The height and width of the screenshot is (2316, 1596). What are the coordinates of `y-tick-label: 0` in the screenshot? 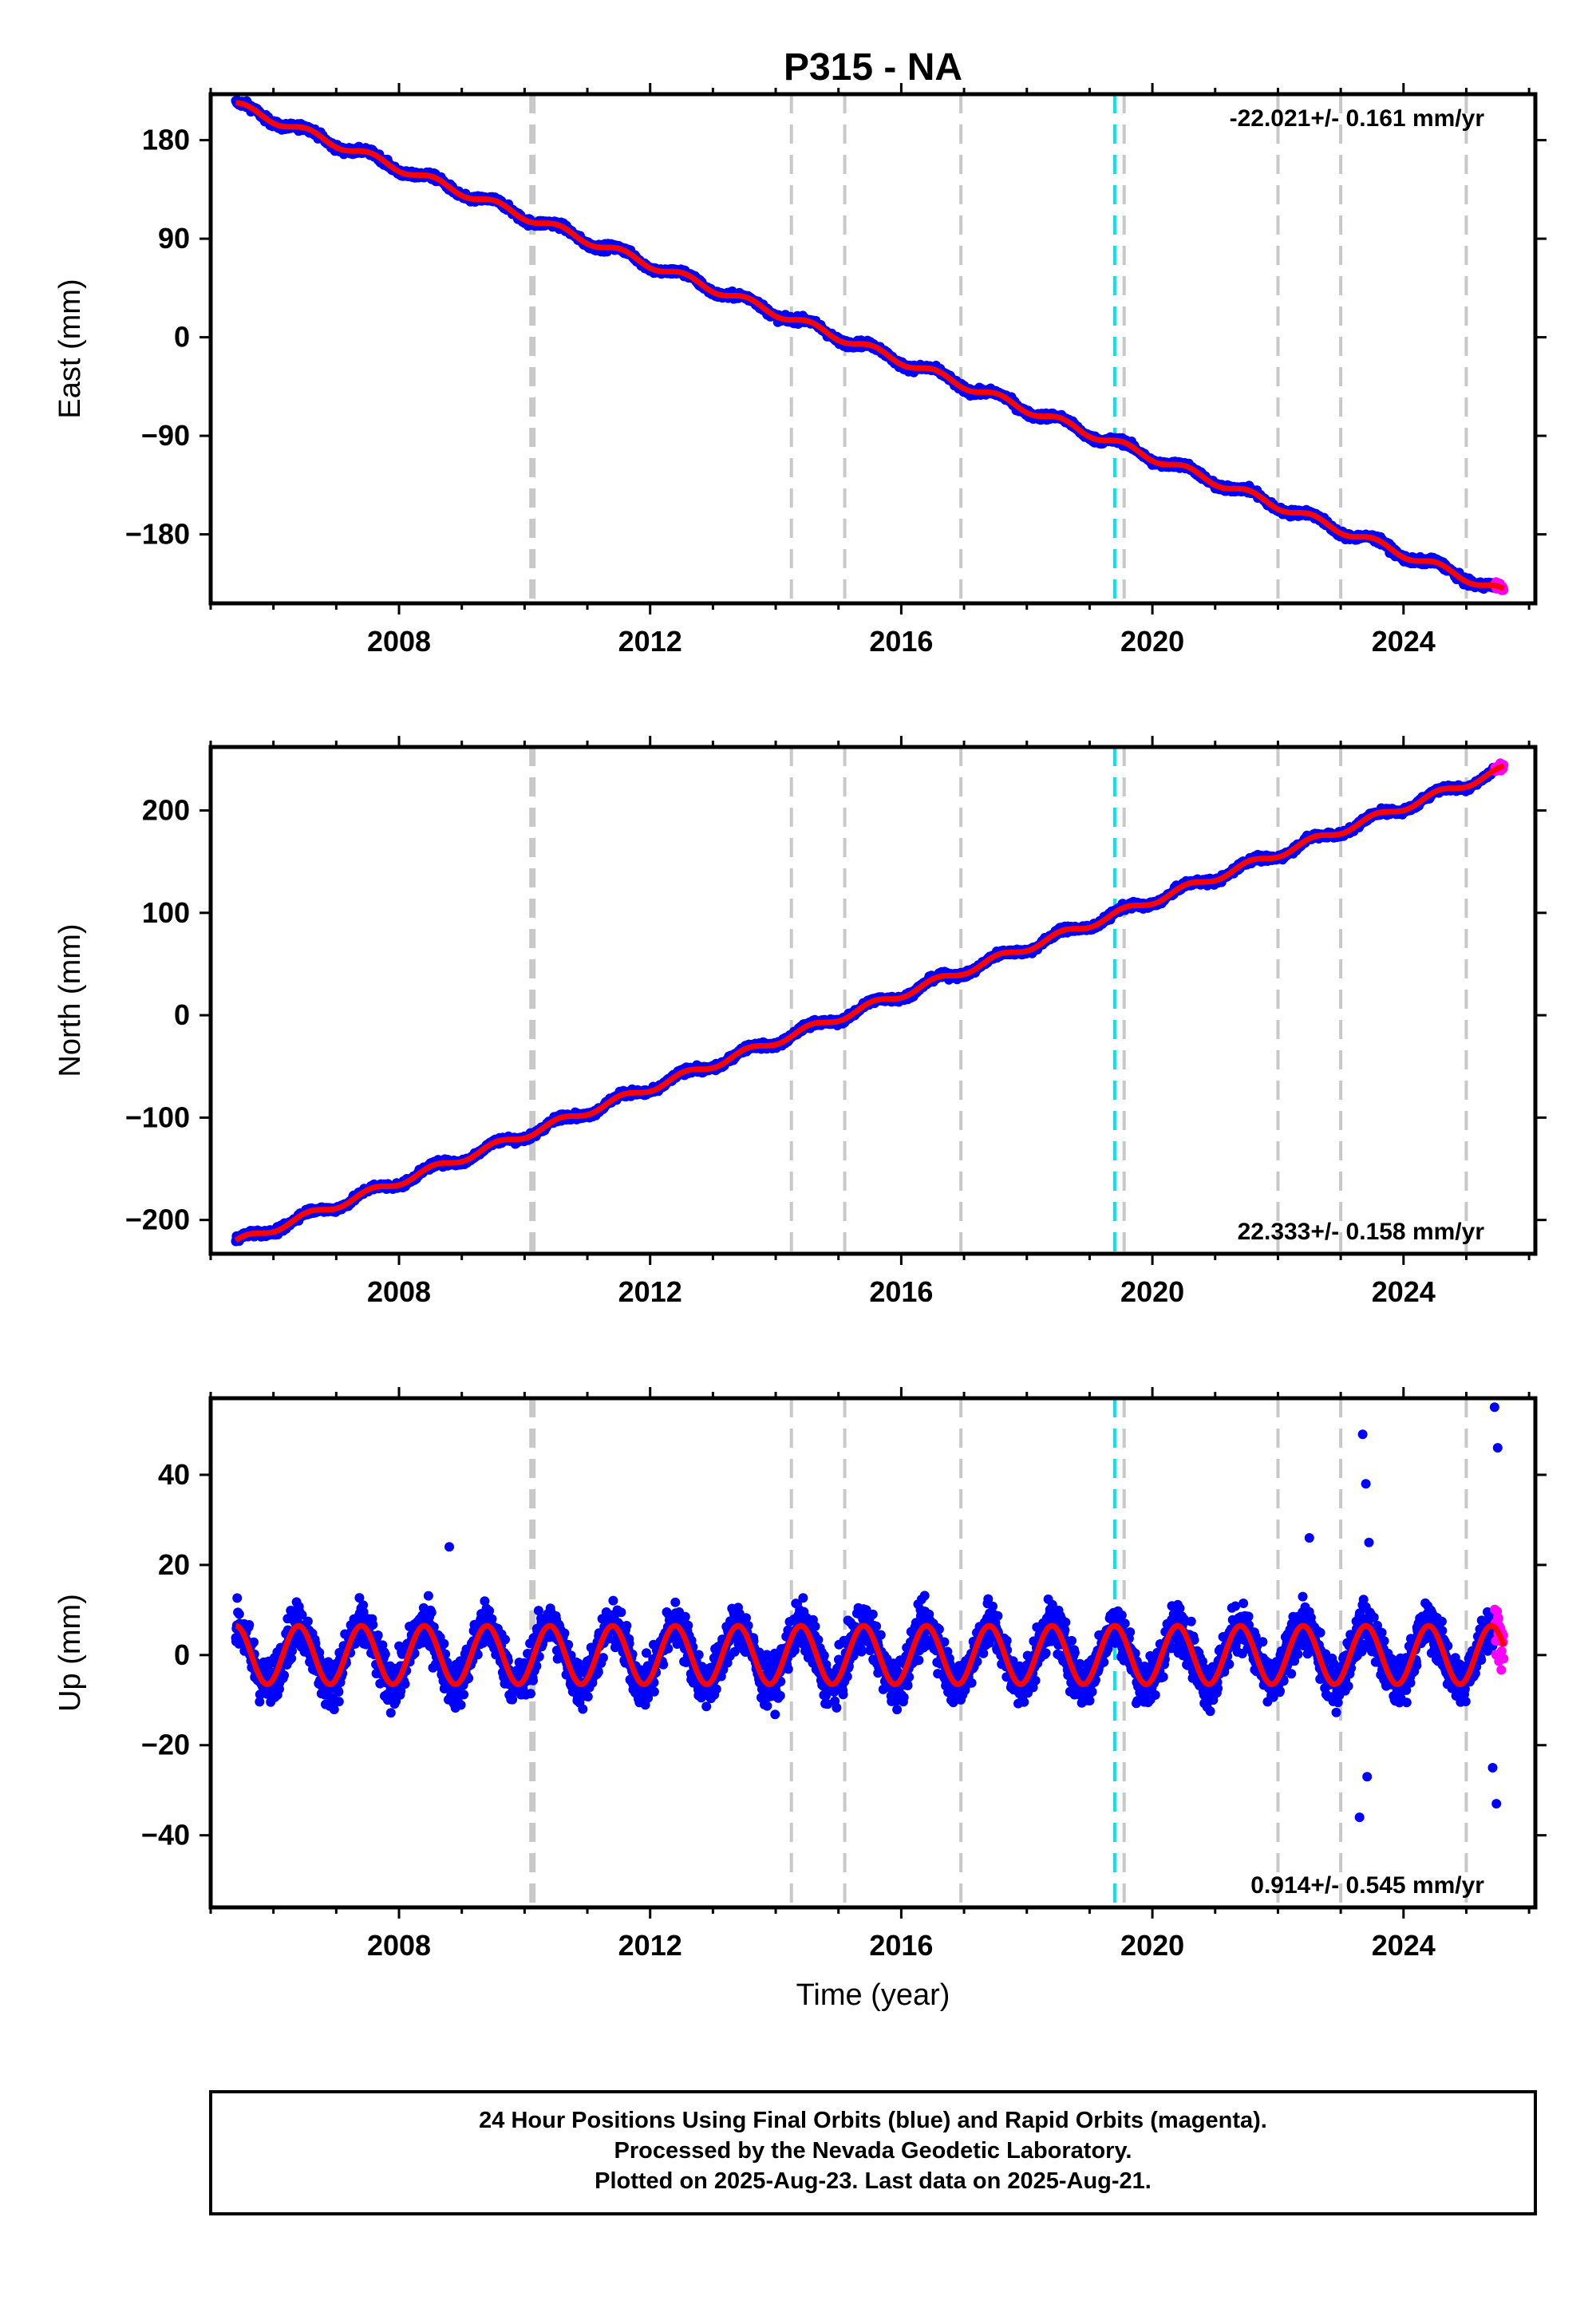 It's located at (182, 337).